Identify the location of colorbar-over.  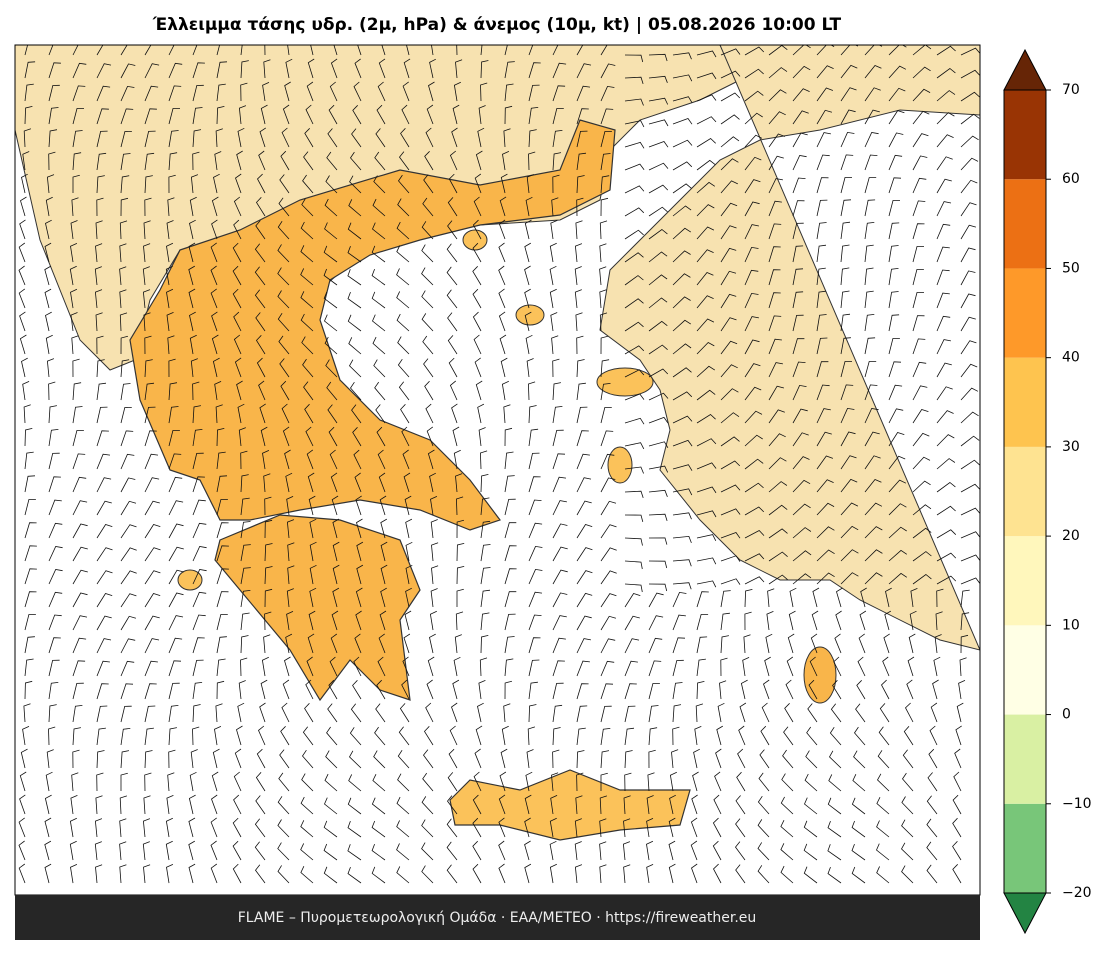
(1025, 69).